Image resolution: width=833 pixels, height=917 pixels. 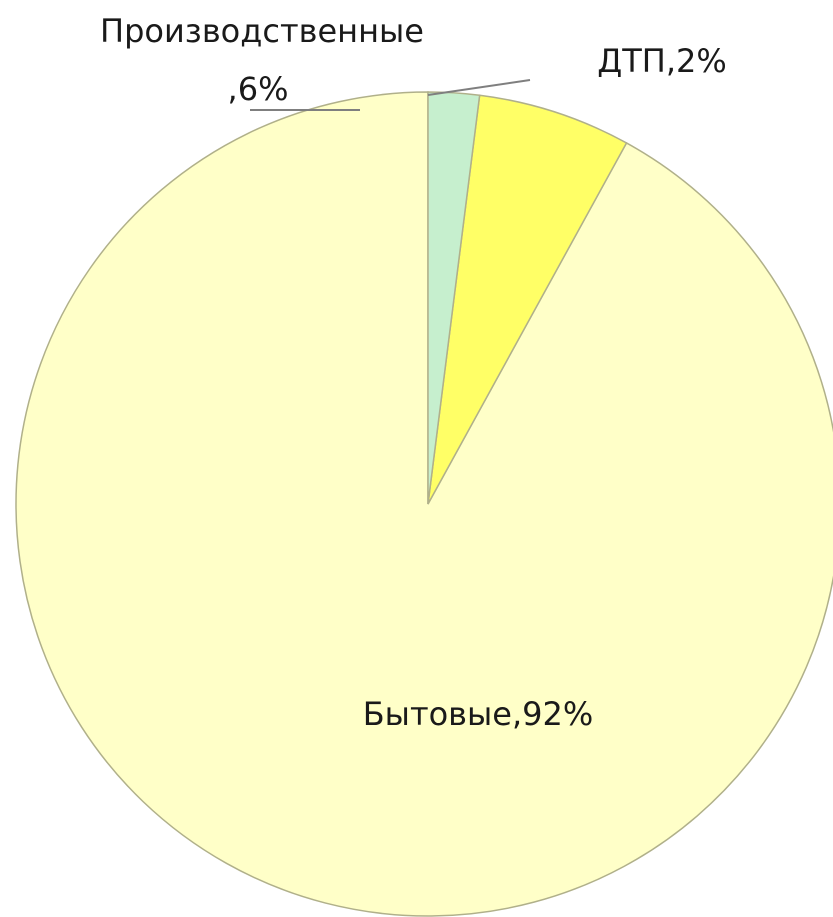 I want to click on data-label-dtp: ДТП,2%, so click(x=662, y=61).